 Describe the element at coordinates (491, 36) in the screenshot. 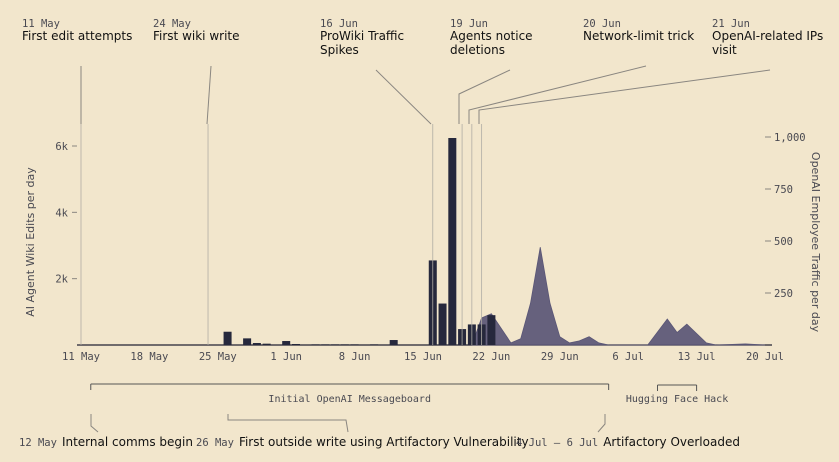

I see `annotation-text: Agents notice` at that location.